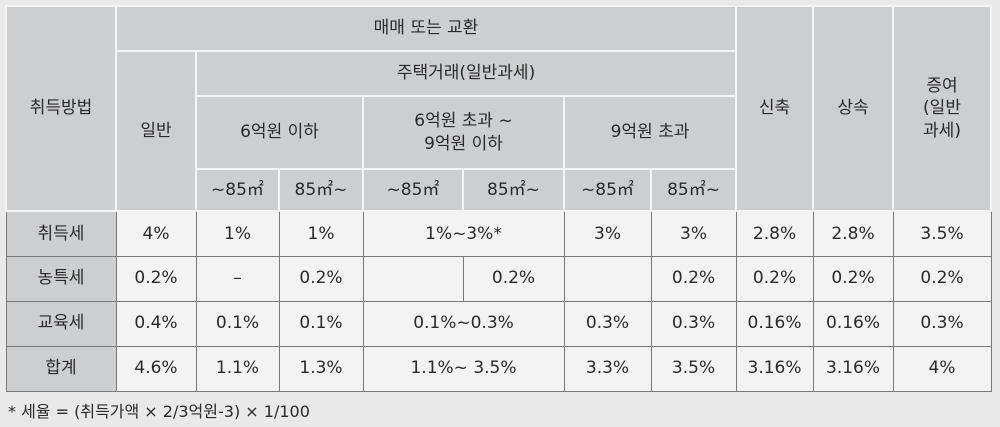  What do you see at coordinates (61, 108) in the screenshot?
I see `header-cell: 취득방법` at bounding box center [61, 108].